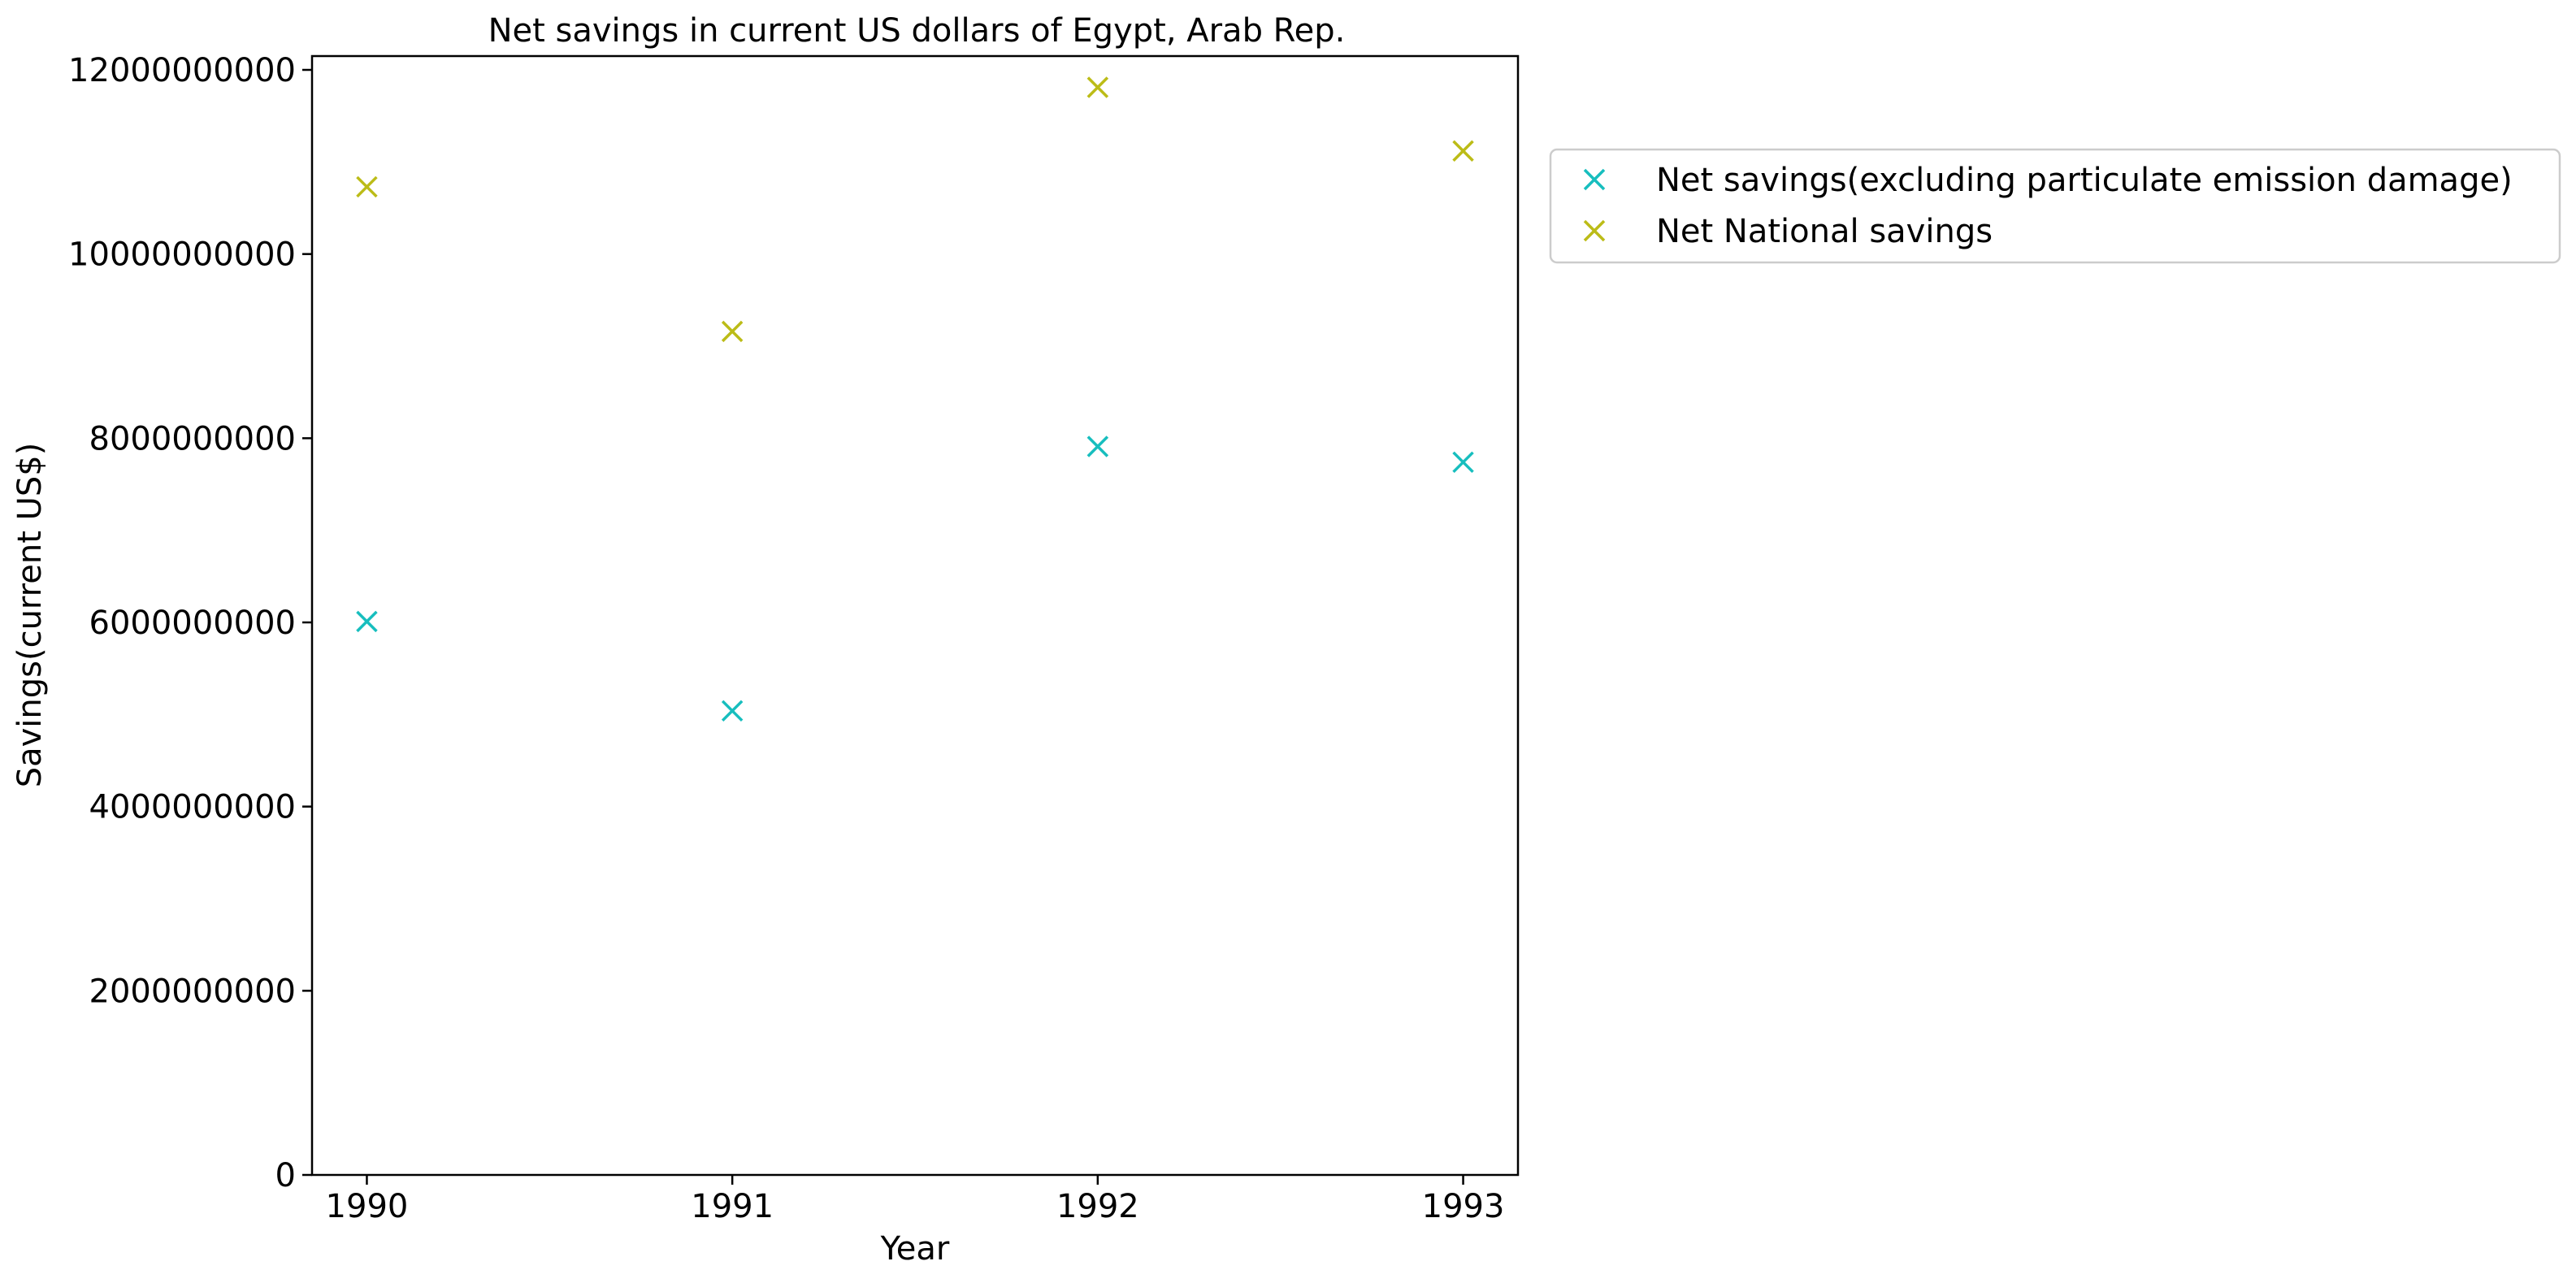  What do you see at coordinates (1463, 1206) in the screenshot?
I see `x-tick-label: 1993` at bounding box center [1463, 1206].